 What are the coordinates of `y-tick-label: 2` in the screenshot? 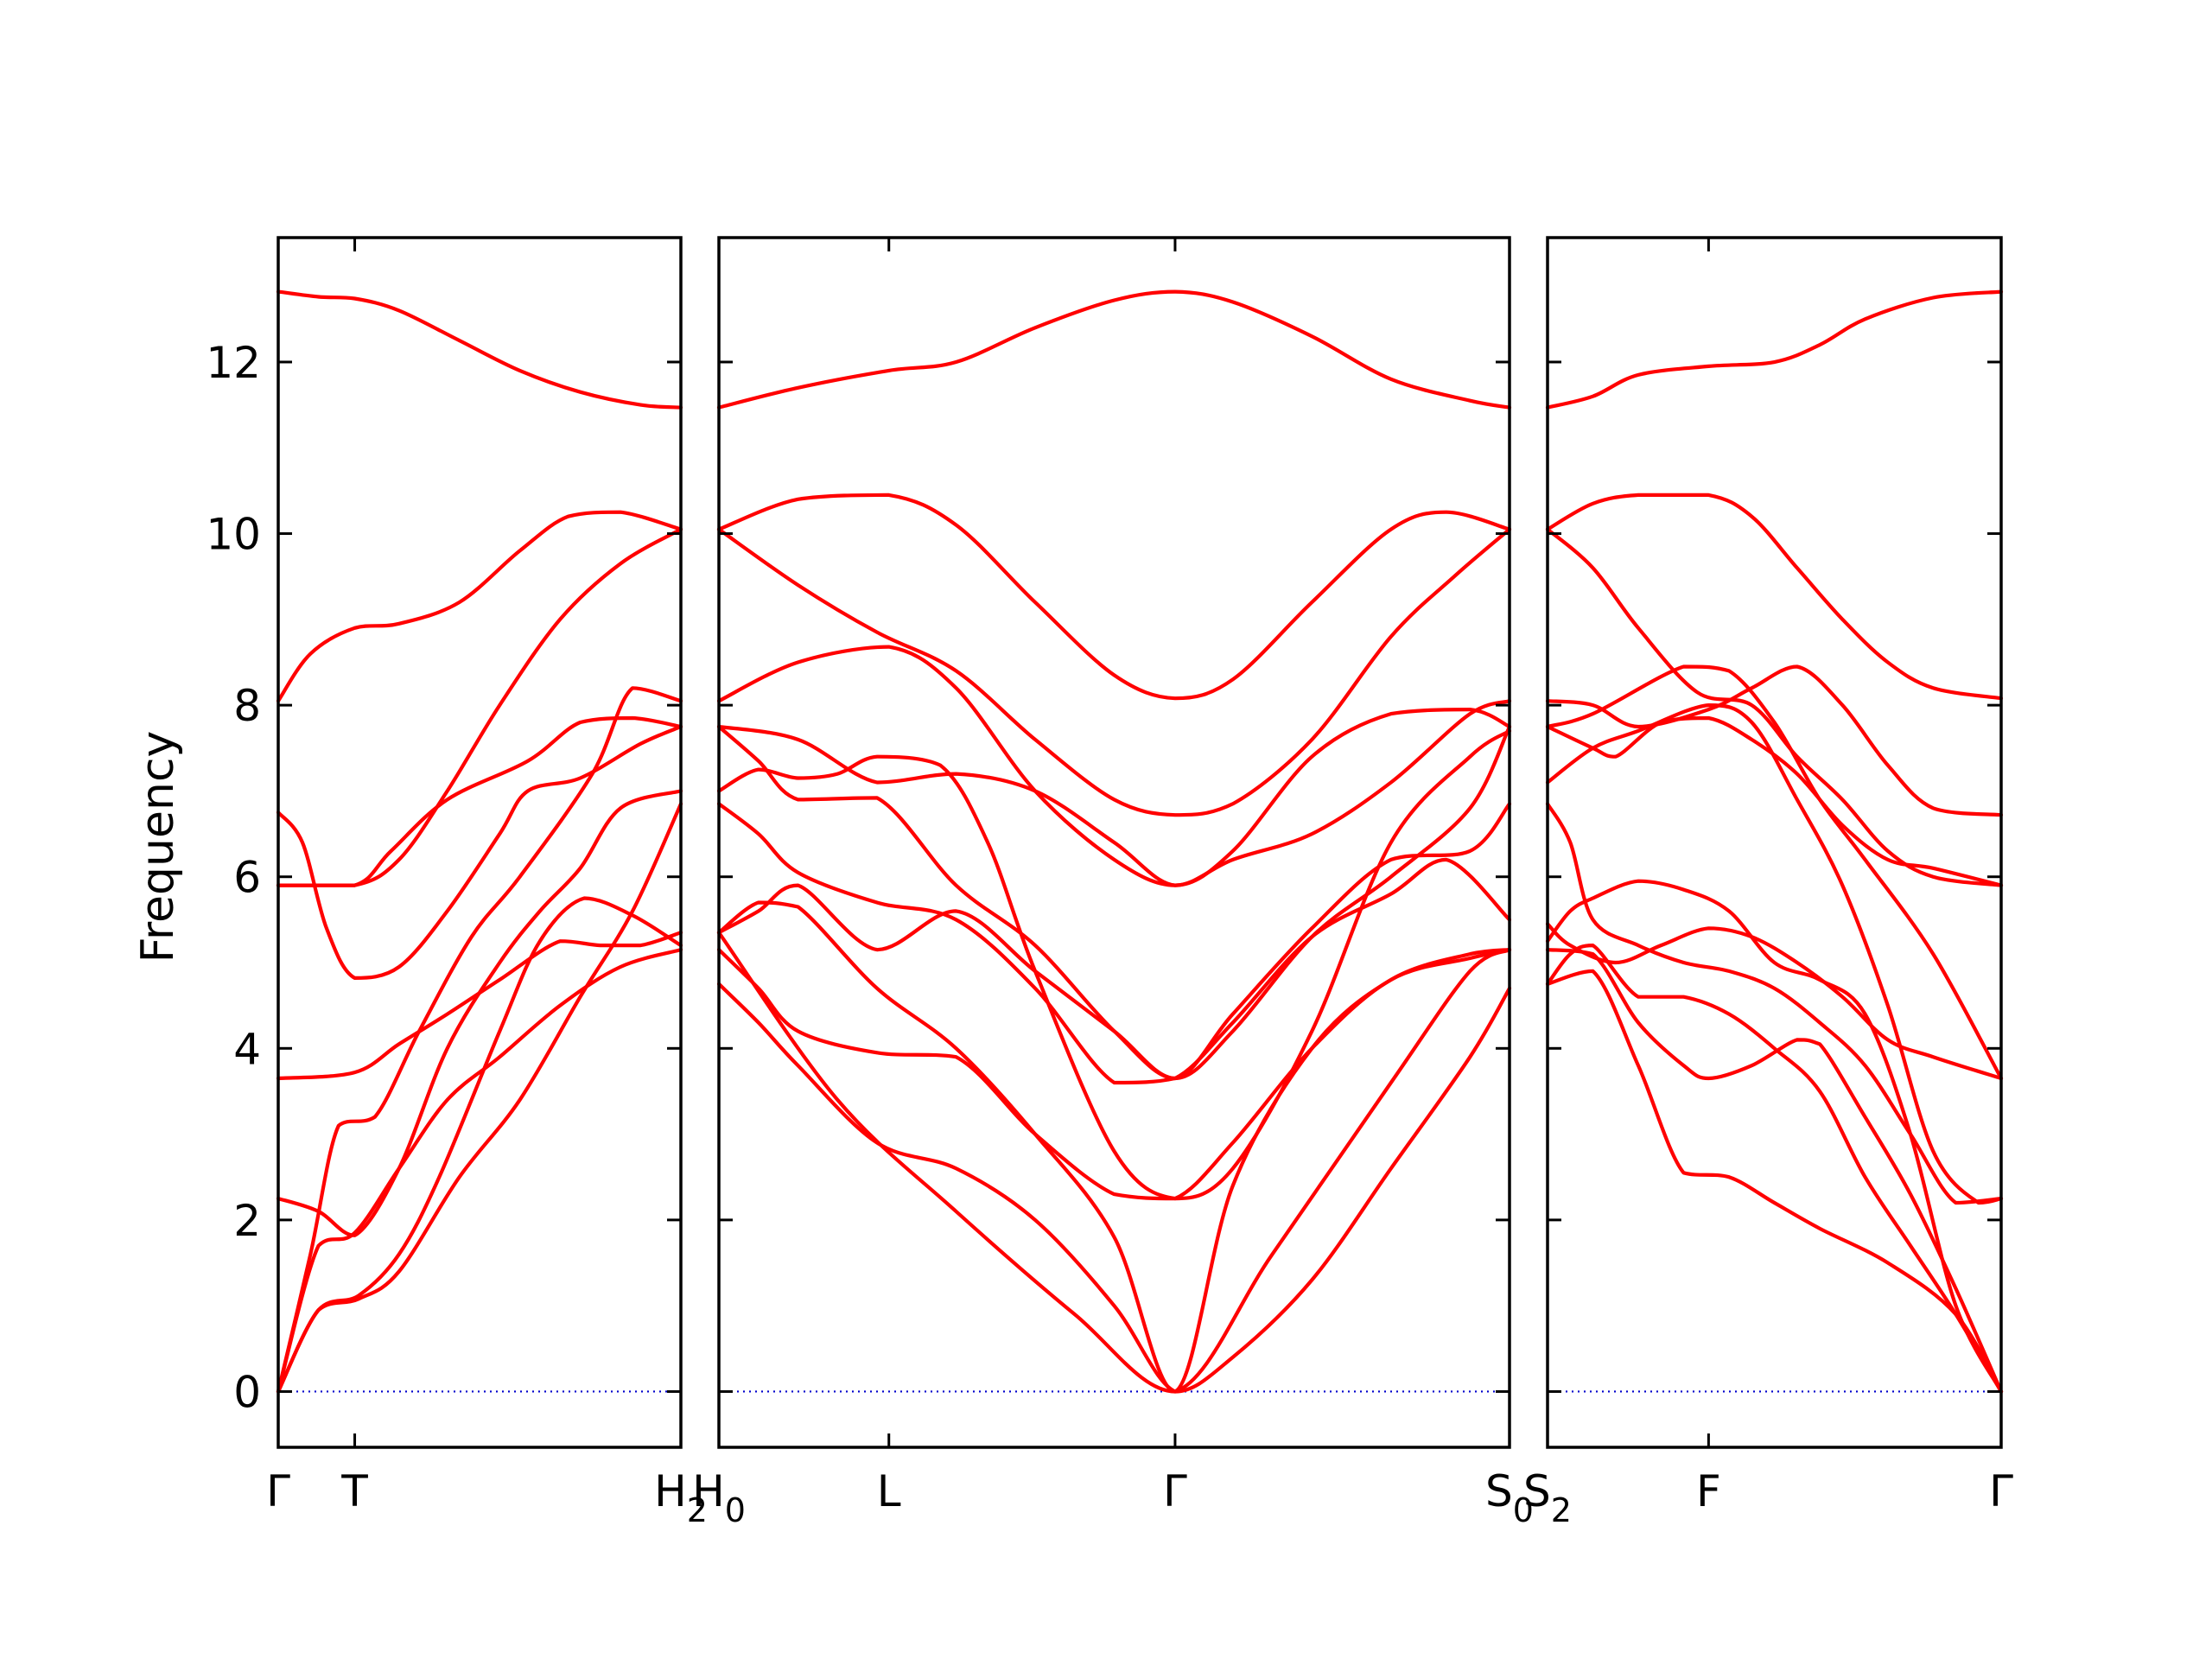 It's located at (247, 1221).